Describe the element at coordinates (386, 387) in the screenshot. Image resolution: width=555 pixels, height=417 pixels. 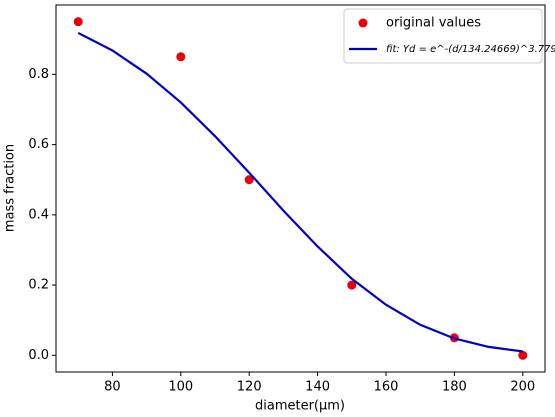
I see `x-tick-label: 160` at that location.